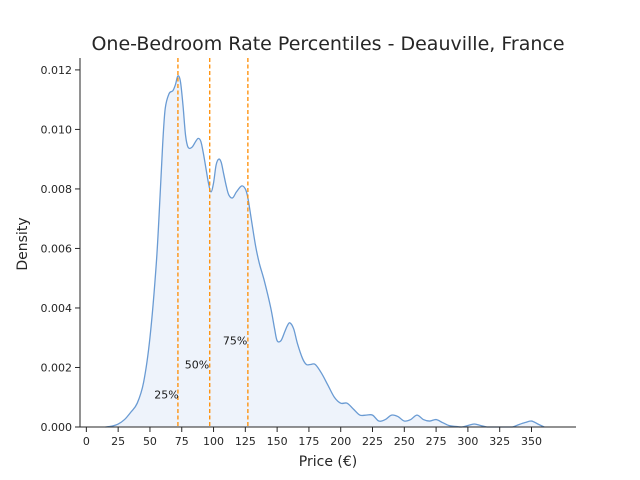 This screenshot has width=640, height=480. Describe the element at coordinates (328, 437) in the screenshot. I see `x-axis: 0 25 50 75 100 125 150 175 200 225 250 275 300 325 350` at that location.